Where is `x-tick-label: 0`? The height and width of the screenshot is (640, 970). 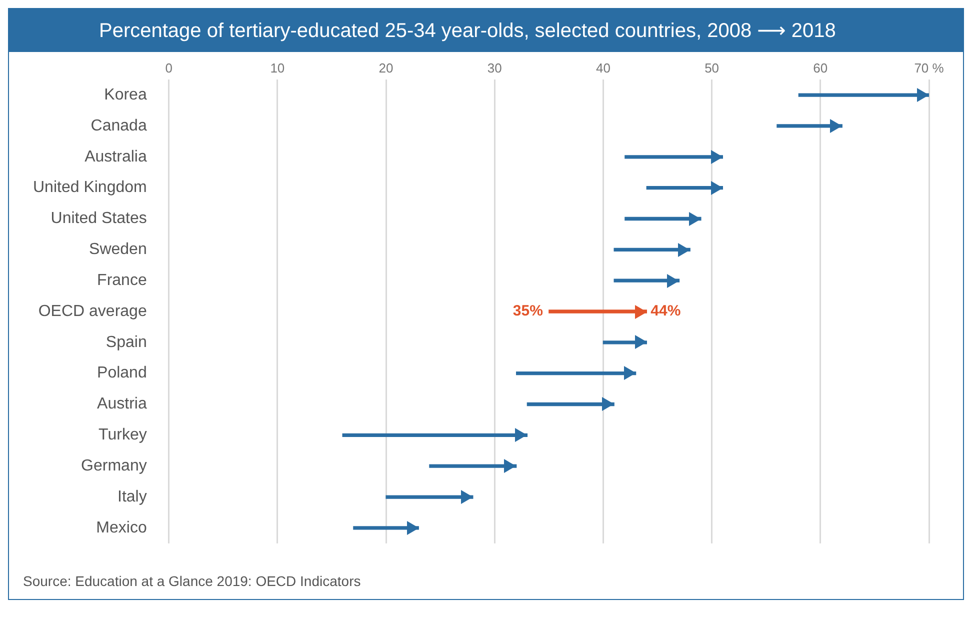
x-tick-label: 0 is located at coordinates (168, 68).